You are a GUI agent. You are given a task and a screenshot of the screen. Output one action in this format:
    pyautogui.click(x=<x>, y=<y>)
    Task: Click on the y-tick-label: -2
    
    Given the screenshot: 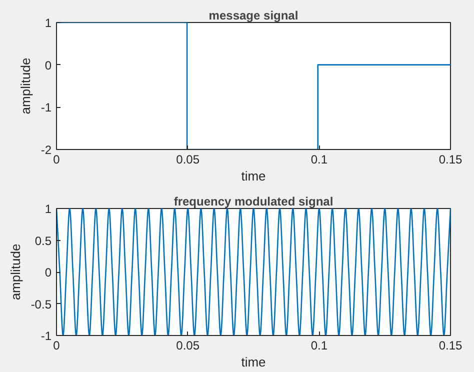 What is the action you would take?
    pyautogui.click(x=46, y=150)
    